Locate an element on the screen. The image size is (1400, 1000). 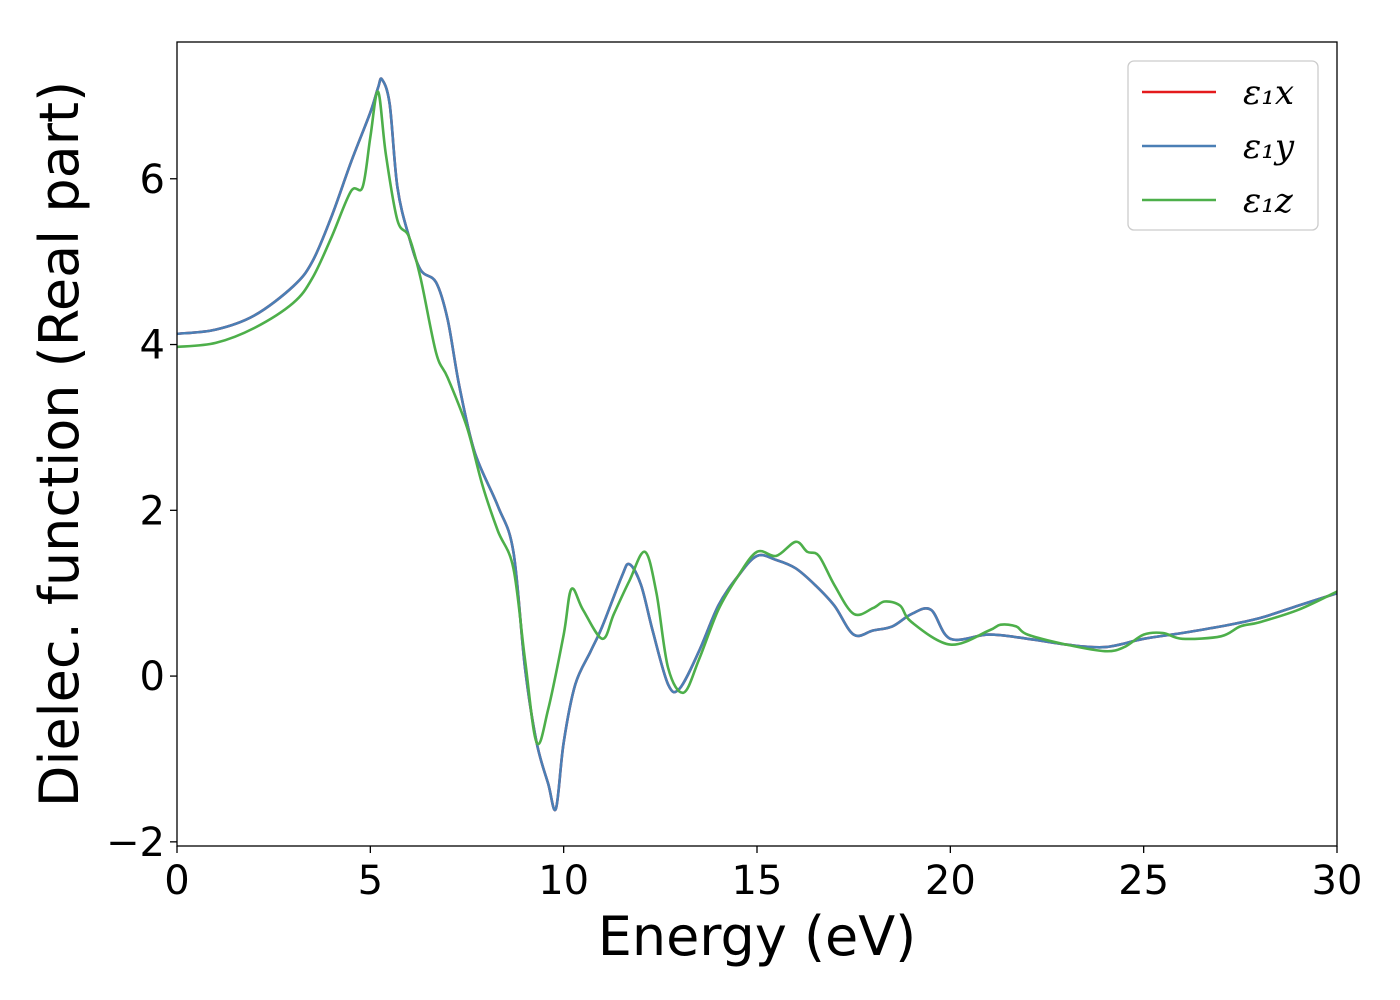
x-tick-label: 20 is located at coordinates (950, 881).